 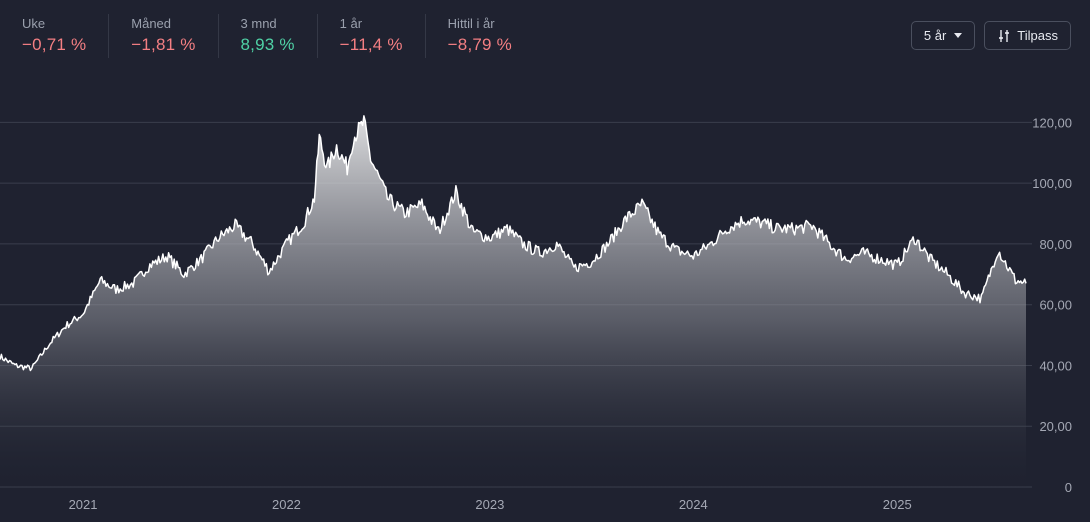 I want to click on x-tick-label: 2021, so click(x=83, y=504).